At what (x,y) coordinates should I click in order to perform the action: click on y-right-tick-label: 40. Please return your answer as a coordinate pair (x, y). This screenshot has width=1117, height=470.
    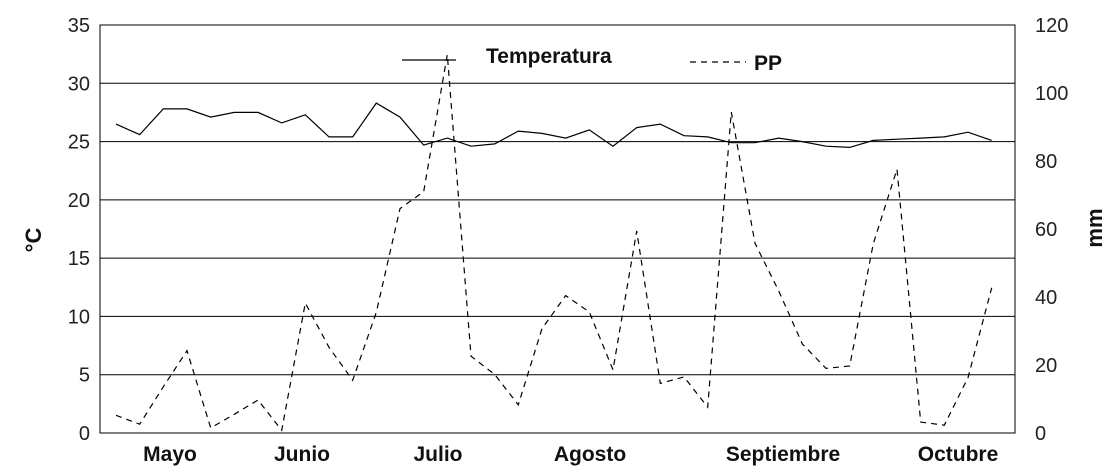
    Looking at the image, I should click on (1046, 298).